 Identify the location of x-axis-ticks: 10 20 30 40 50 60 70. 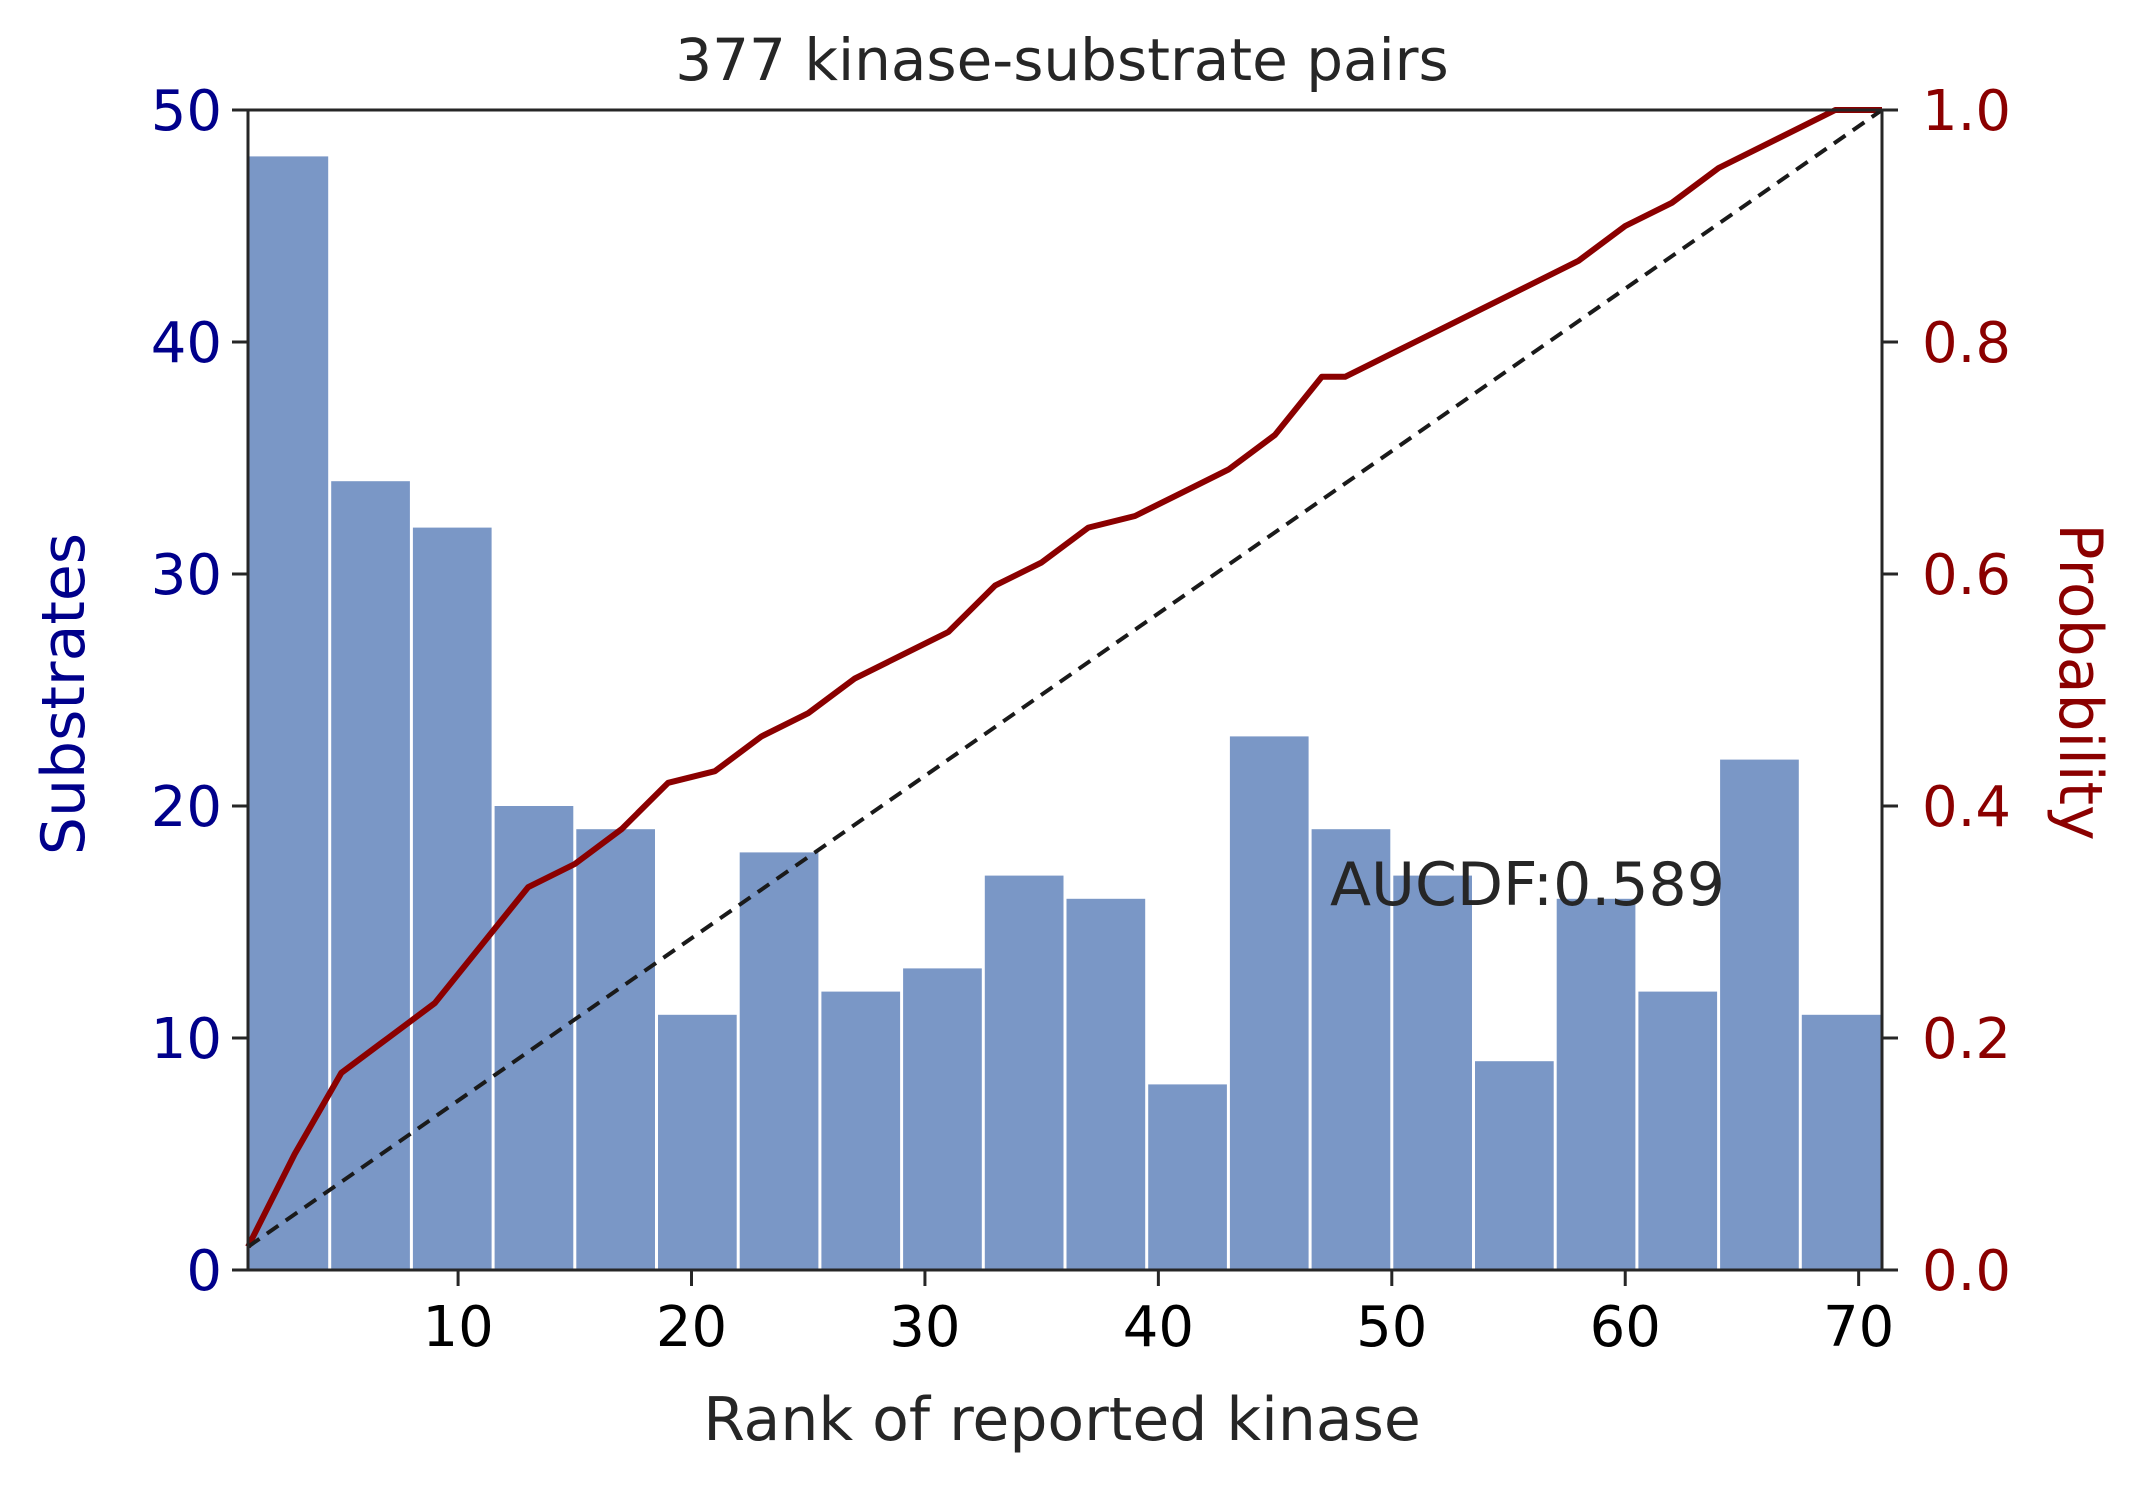
(1158, 1315).